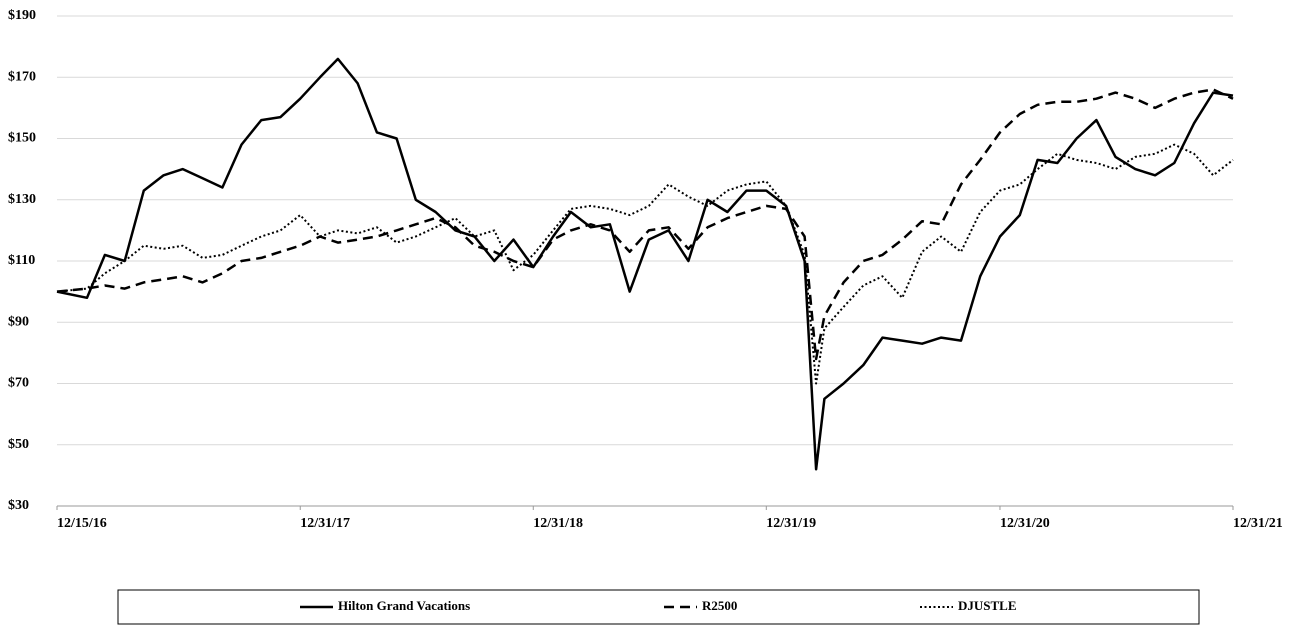 The height and width of the screenshot is (636, 1301). I want to click on x-tick-label: 12/31/21, so click(1258, 523).